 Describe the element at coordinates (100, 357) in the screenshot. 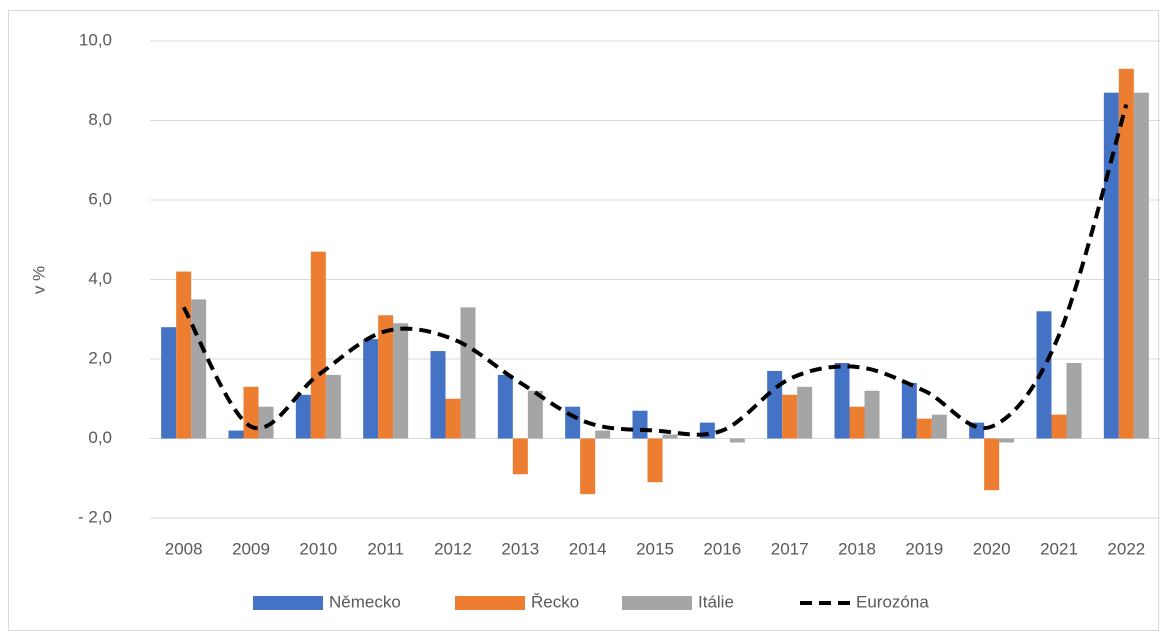

I see `y-tick-label: 2,0` at that location.